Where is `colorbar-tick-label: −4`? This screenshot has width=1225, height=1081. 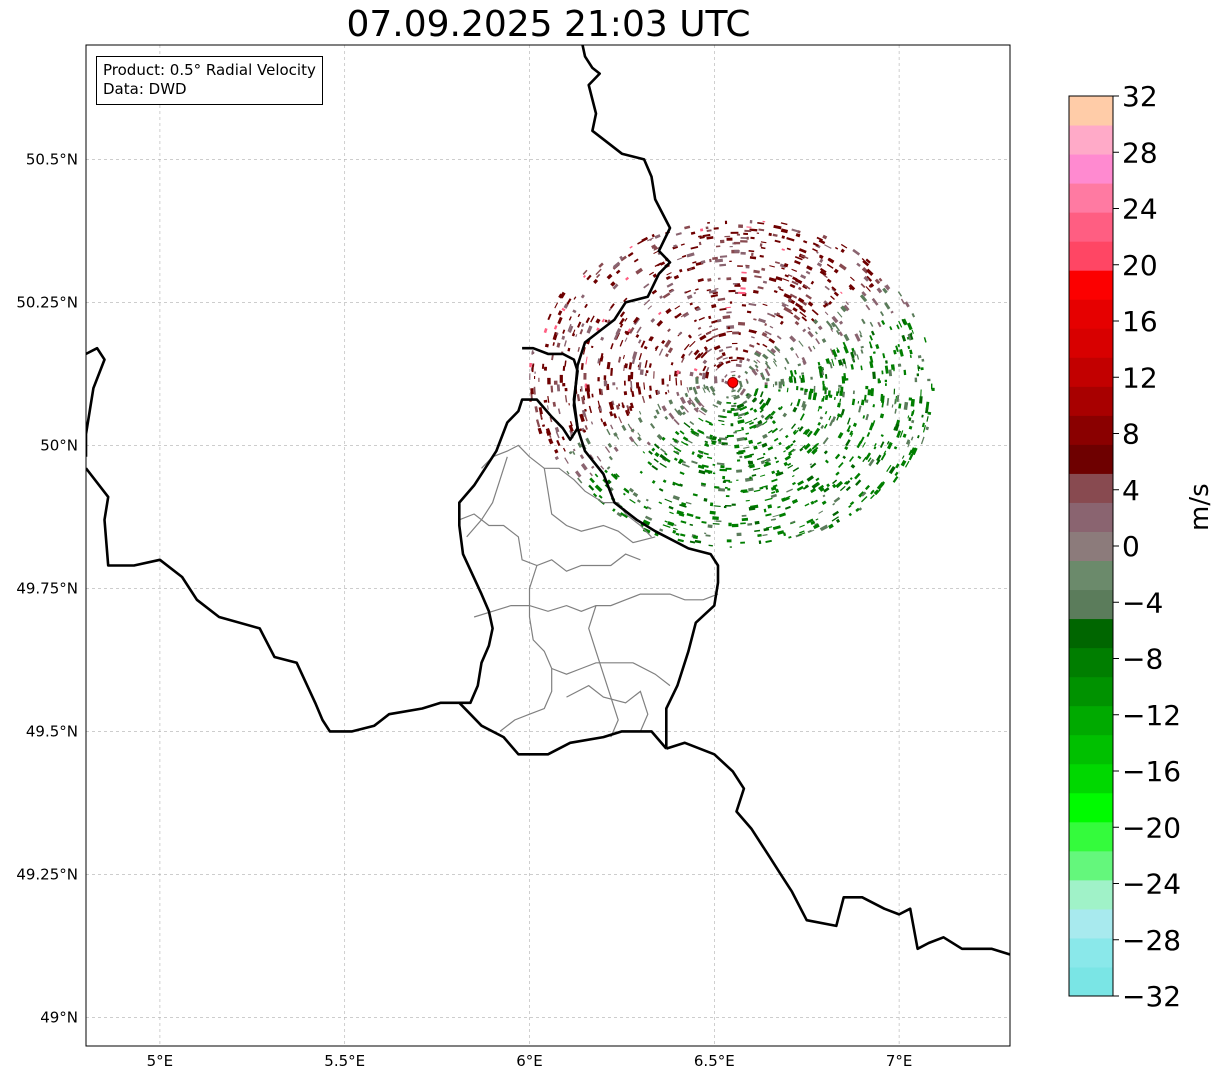 colorbar-tick-label: −4 is located at coordinates (1142, 602).